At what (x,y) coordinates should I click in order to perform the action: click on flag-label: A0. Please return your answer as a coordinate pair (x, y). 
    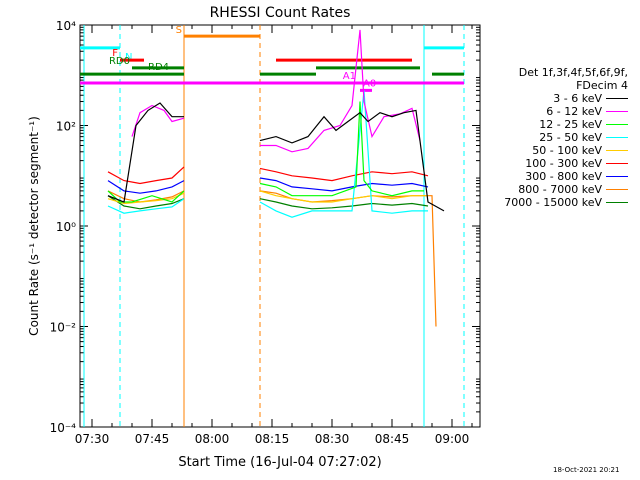
    Looking at the image, I should click on (369, 83).